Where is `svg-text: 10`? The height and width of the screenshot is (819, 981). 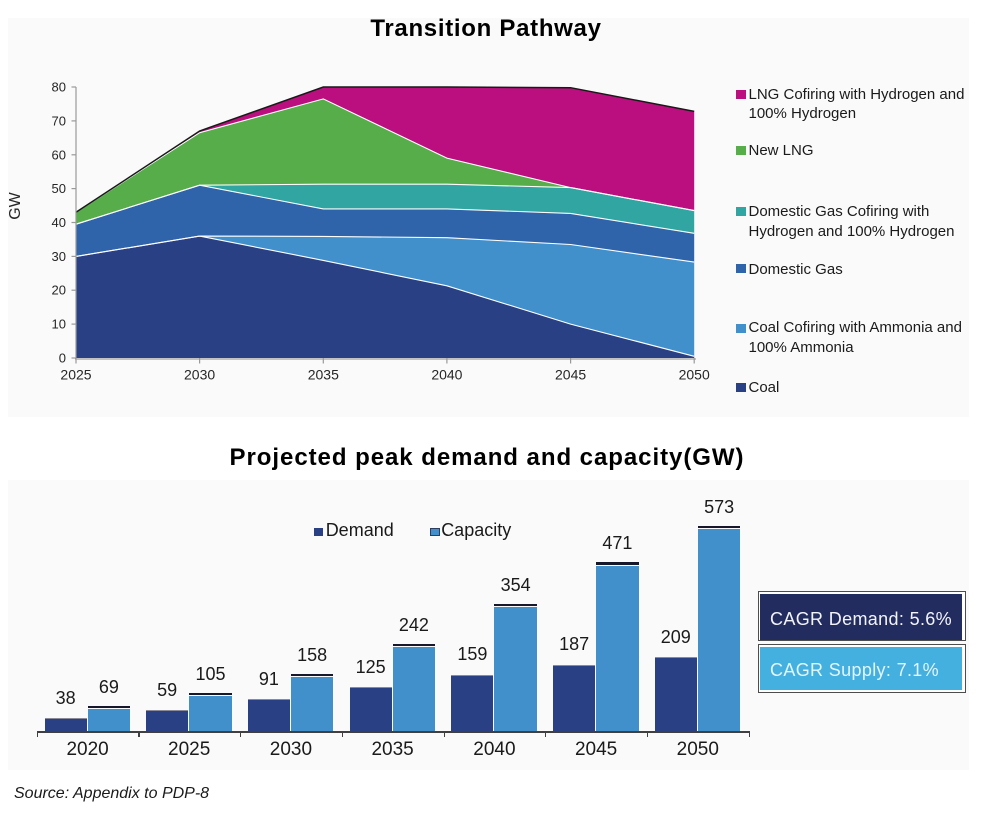
svg-text: 10 is located at coordinates (59, 324).